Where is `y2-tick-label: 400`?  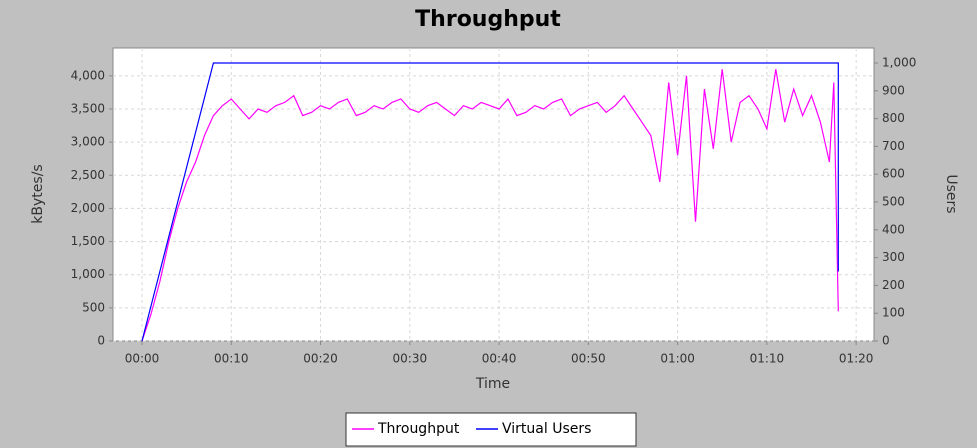
y2-tick-label: 400 is located at coordinates (893, 229).